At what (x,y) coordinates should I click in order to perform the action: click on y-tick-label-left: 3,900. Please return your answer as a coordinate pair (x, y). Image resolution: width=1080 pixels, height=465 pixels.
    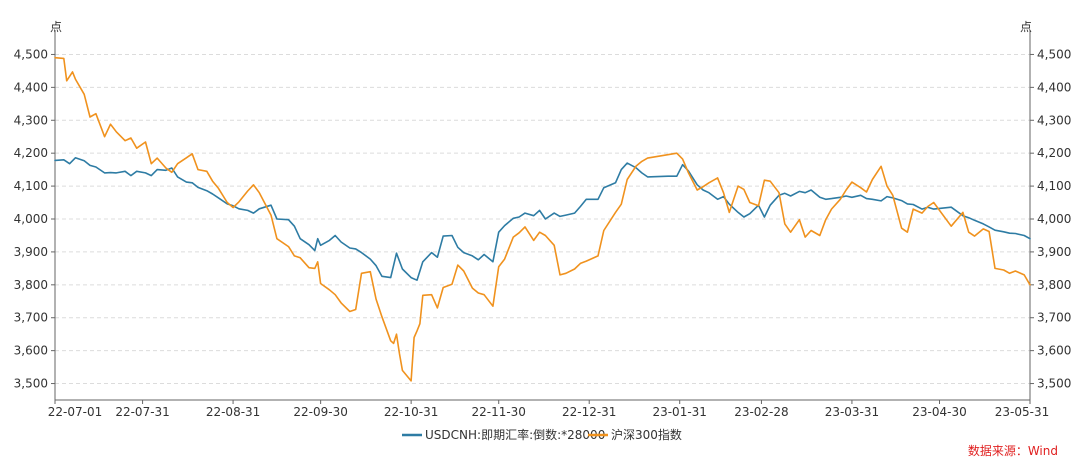
    Looking at the image, I should click on (31, 252).